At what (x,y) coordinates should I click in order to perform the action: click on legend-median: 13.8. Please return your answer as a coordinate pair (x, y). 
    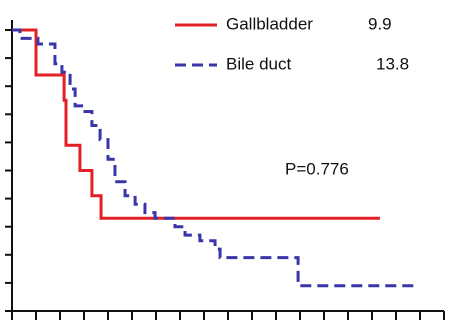
    Looking at the image, I should click on (392, 63).